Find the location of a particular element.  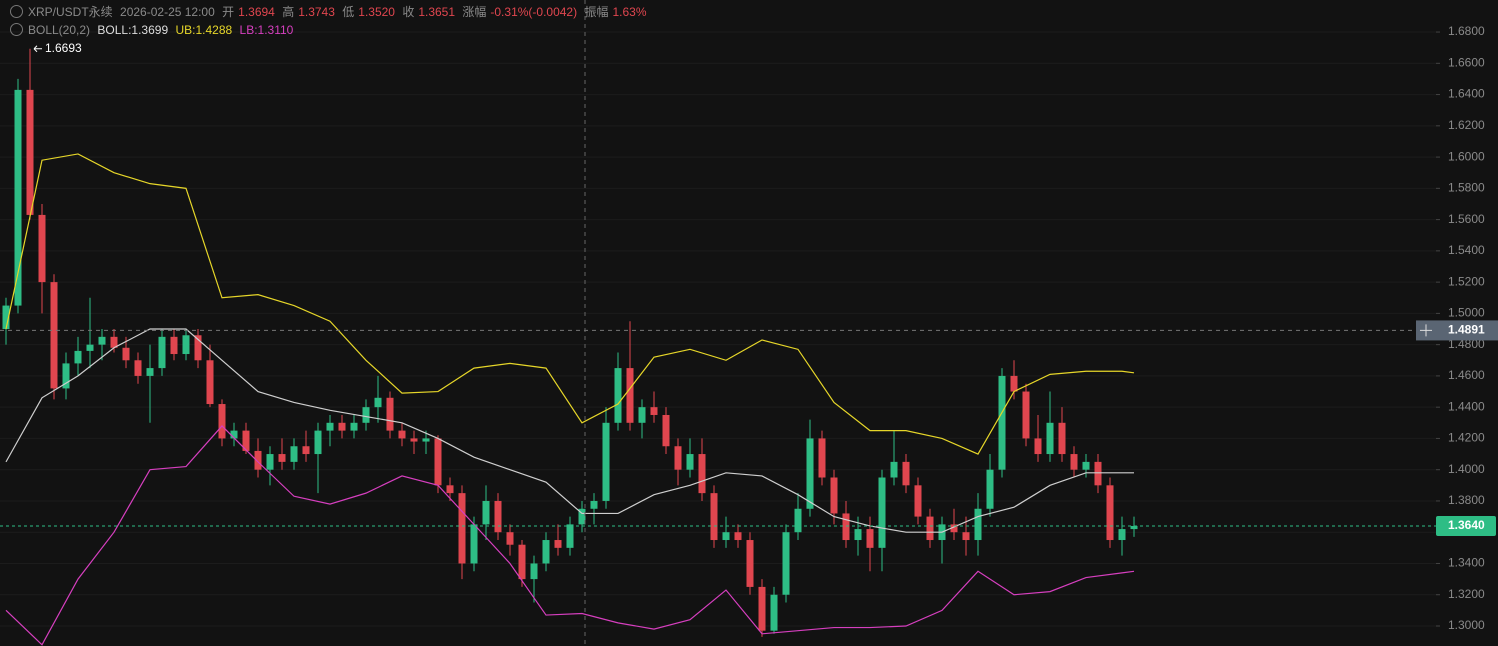

crosshair-plus is located at coordinates (1426, 330).